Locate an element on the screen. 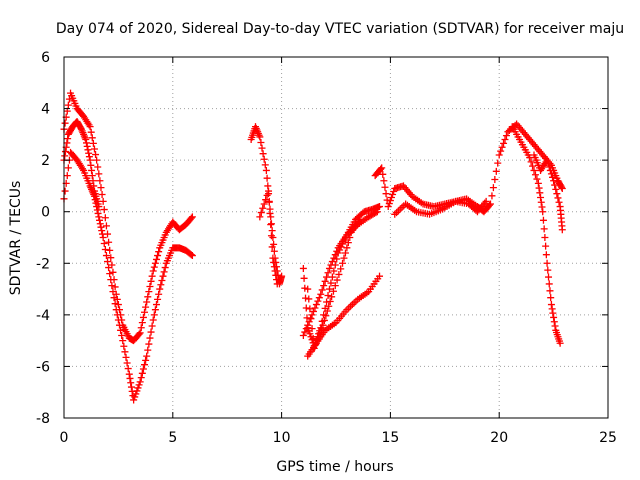  x-tick-label: 0 is located at coordinates (64, 438).